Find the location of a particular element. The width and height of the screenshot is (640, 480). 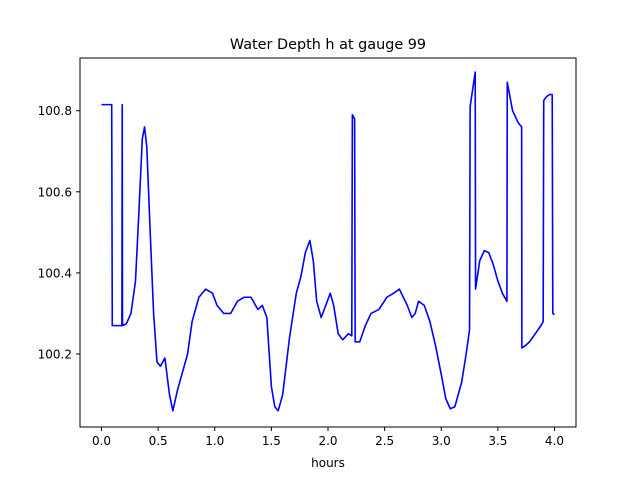

y-tick-label: 100.8 is located at coordinates (55, 111).